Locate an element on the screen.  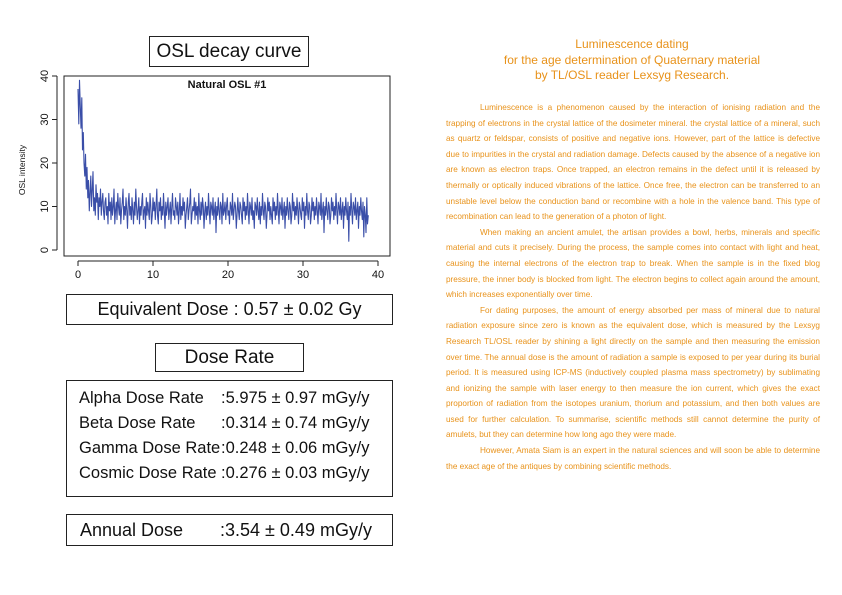
x-tick-label: 0 is located at coordinates (78, 275).